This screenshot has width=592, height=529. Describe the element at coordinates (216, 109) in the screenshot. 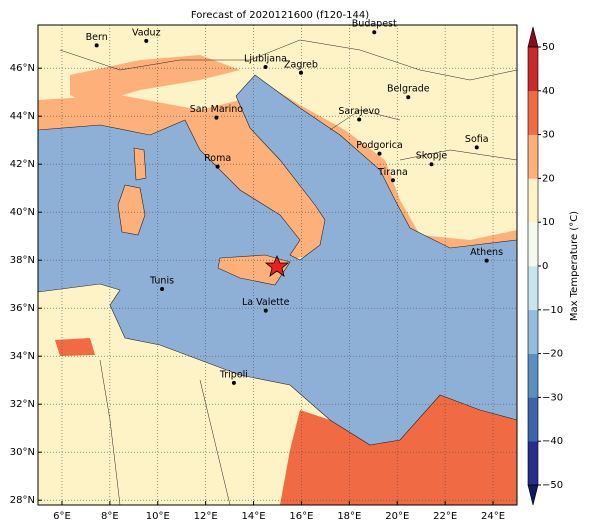

I see `city-label: San Marino` at that location.